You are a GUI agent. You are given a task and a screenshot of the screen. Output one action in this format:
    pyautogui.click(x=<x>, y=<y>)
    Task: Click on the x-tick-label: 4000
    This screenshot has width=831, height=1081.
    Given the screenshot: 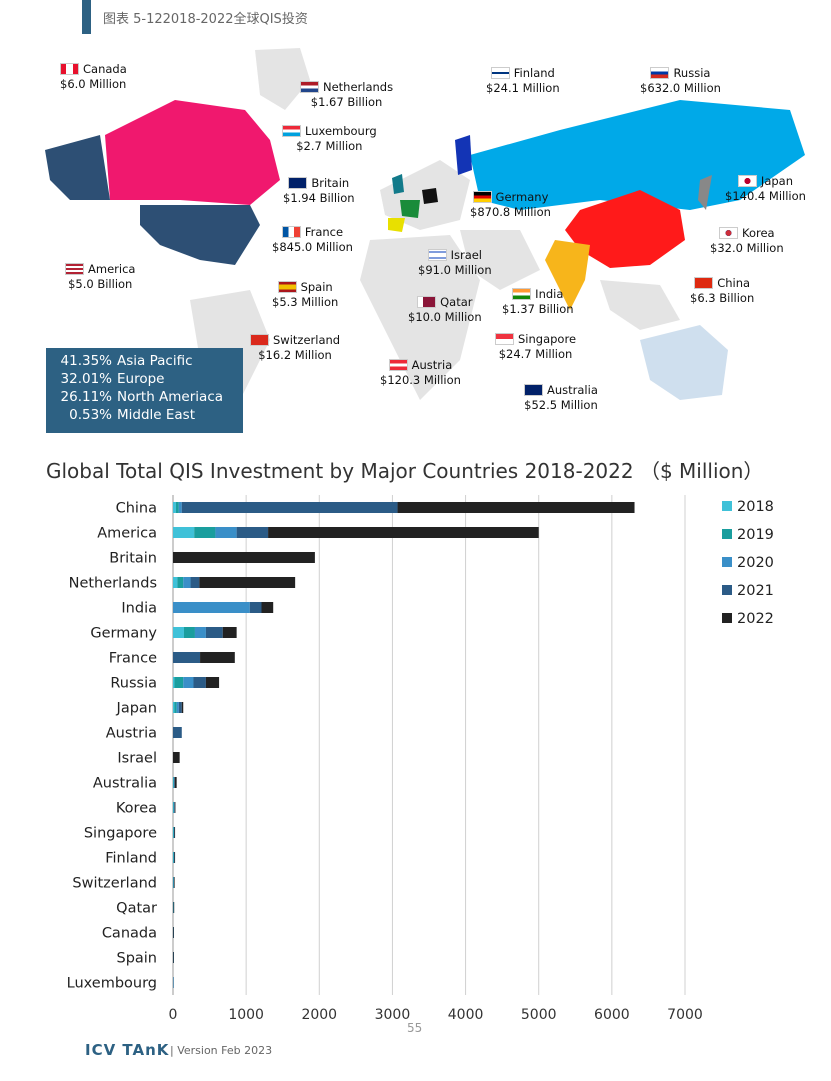 What is the action you would take?
    pyautogui.click(x=466, y=1015)
    